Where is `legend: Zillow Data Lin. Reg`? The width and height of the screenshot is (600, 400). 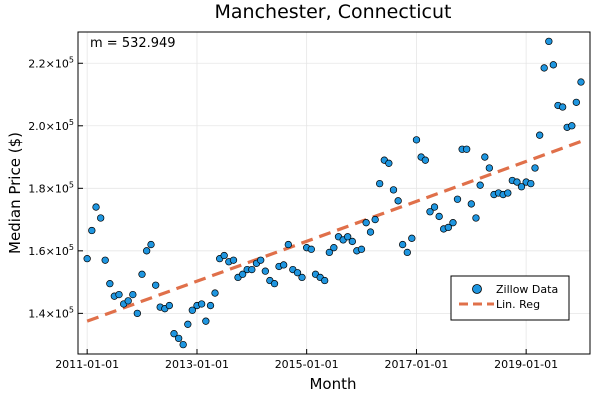
legend: Zillow Data Lin. Reg is located at coordinates (510, 298).